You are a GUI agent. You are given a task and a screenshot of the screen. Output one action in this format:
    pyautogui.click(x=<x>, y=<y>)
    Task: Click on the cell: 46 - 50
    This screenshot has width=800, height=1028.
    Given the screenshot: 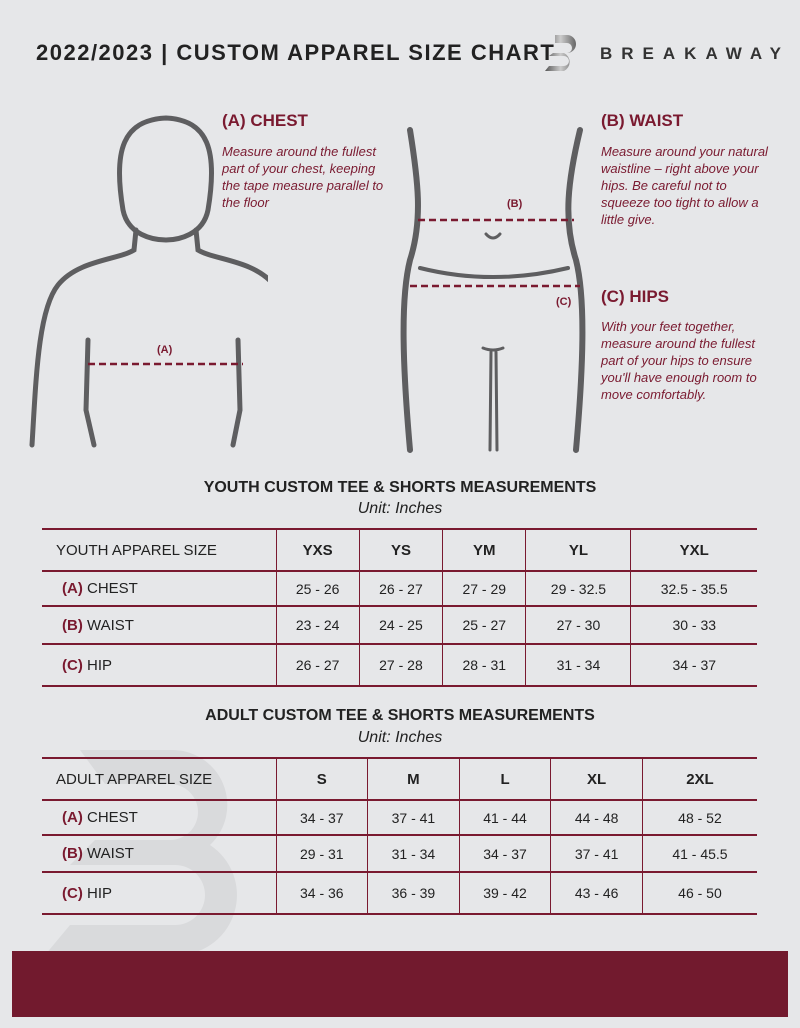 What is the action you would take?
    pyautogui.click(x=699, y=893)
    